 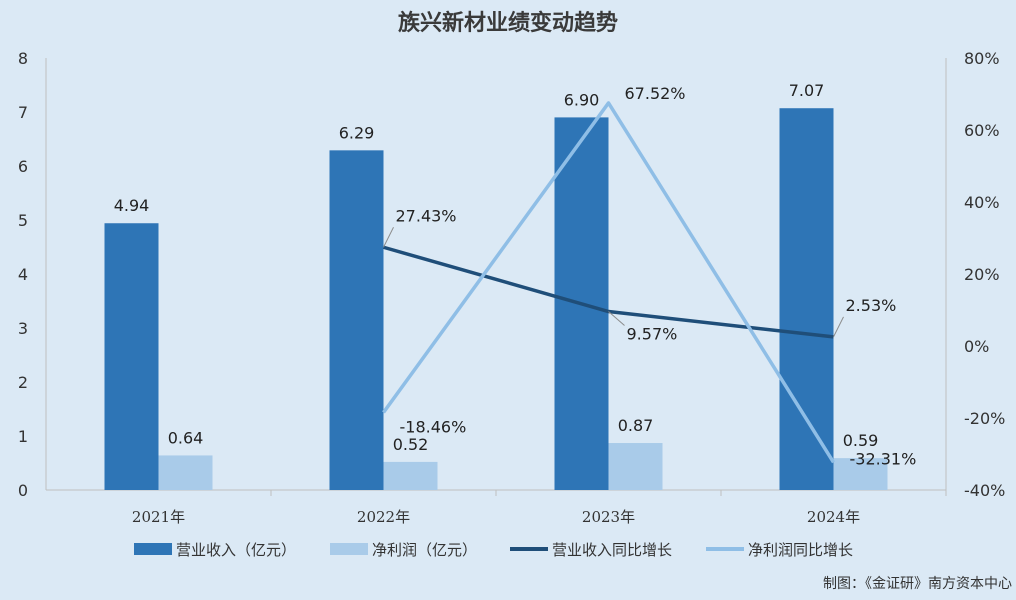 What do you see at coordinates (424, 550) in the screenshot?
I see `legend-label: 净利润（亿元）` at bounding box center [424, 550].